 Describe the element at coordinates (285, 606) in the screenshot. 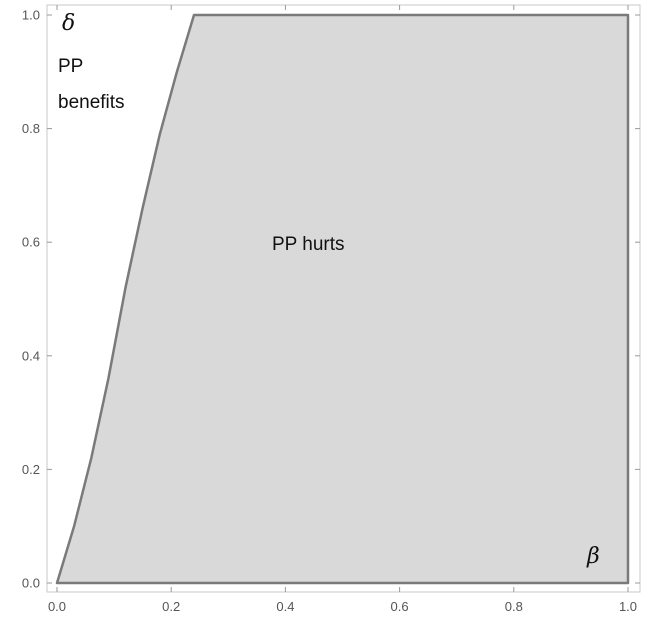

I see `x-tick-label: 0.4` at that location.